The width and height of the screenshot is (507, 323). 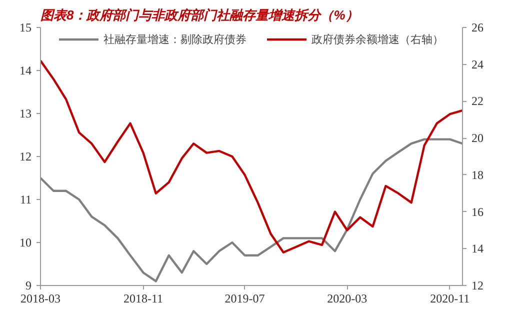 What do you see at coordinates (26, 243) in the screenshot?
I see `y-tick-label: 10` at bounding box center [26, 243].